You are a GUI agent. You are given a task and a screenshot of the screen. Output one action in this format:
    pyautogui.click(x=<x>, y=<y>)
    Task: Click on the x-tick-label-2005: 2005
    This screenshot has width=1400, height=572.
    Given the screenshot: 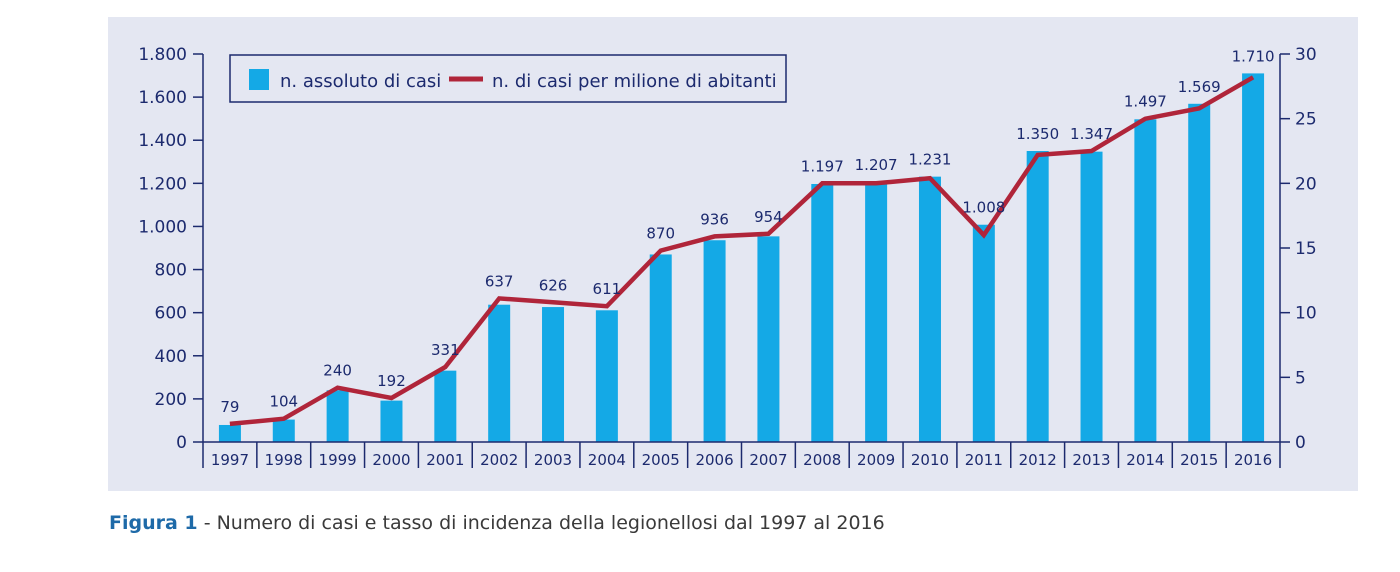 What is the action you would take?
    pyautogui.click(x=661, y=460)
    